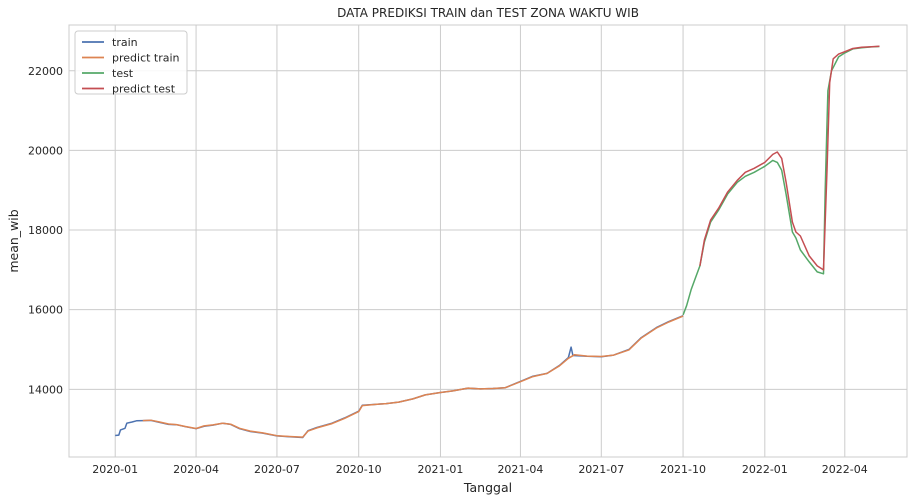  What do you see at coordinates (144, 89) in the screenshot?
I see `legend-label-predict-test: predict test` at bounding box center [144, 89].